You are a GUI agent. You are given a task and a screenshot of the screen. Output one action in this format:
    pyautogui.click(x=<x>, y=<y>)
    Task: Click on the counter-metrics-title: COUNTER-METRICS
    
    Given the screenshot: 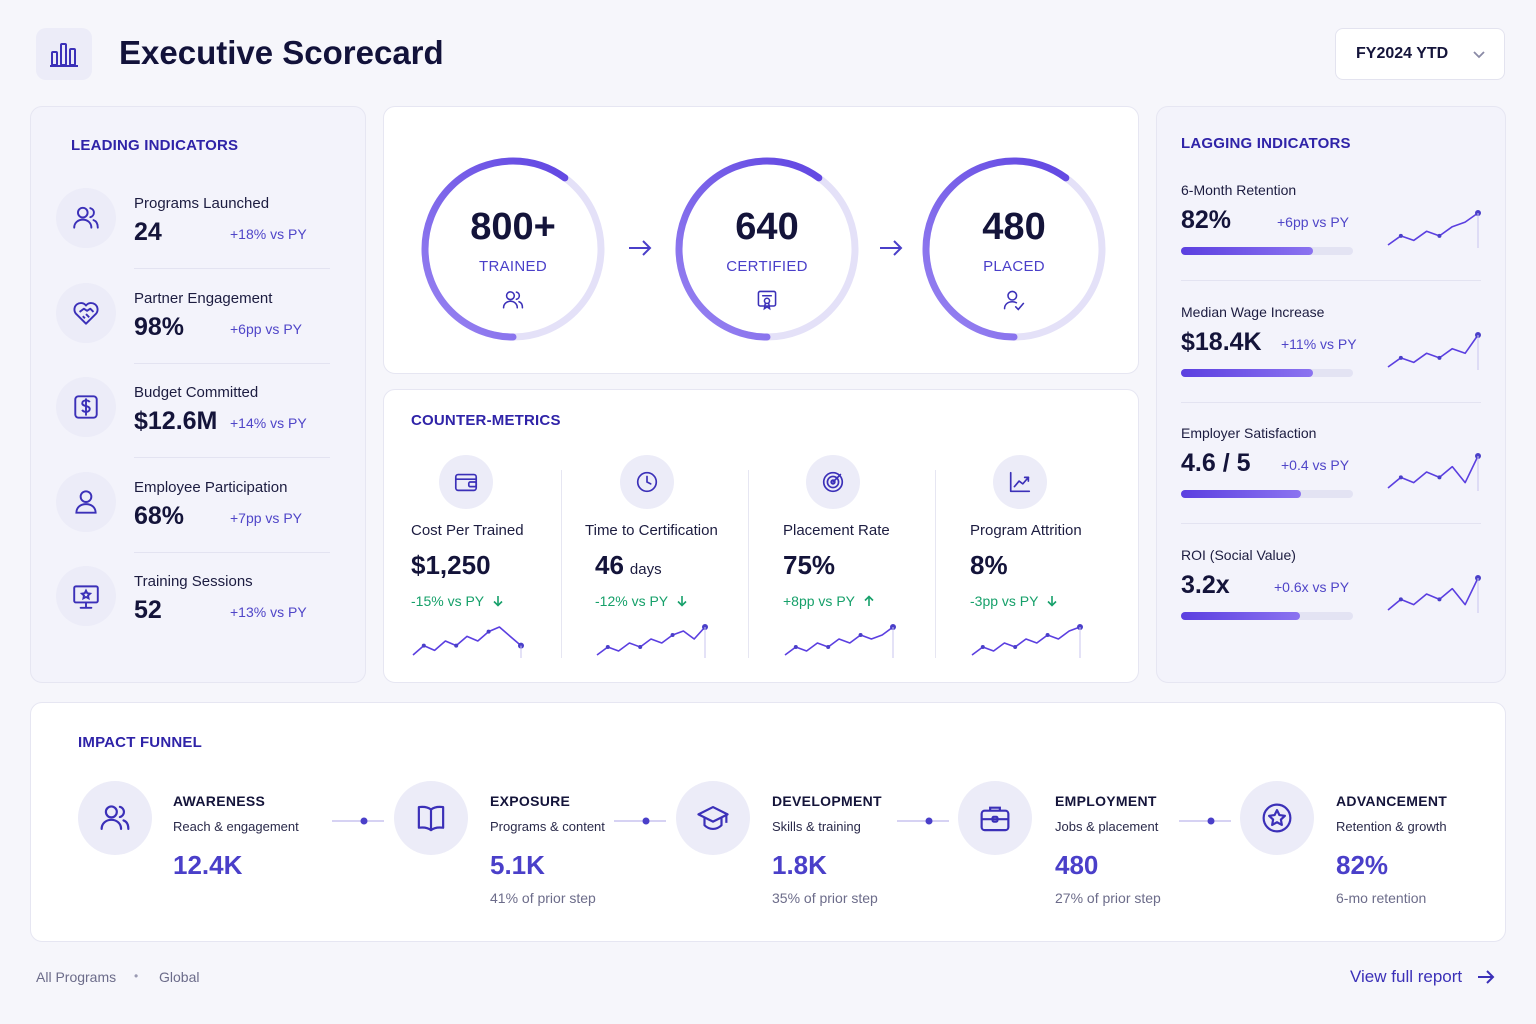 What is the action you would take?
    pyautogui.click(x=486, y=420)
    